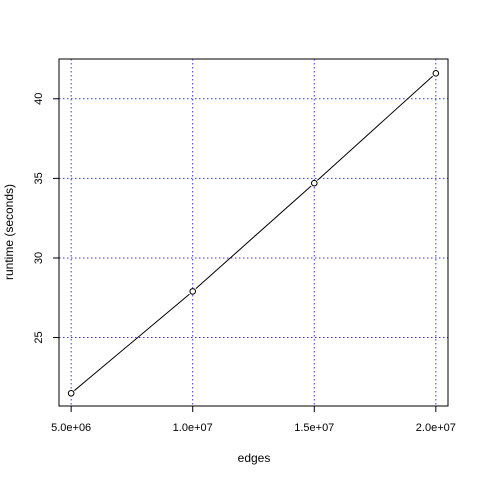 This screenshot has height=480, width=480. What do you see at coordinates (436, 428) in the screenshot?
I see `x-tick-label: 2.0e+07` at bounding box center [436, 428].